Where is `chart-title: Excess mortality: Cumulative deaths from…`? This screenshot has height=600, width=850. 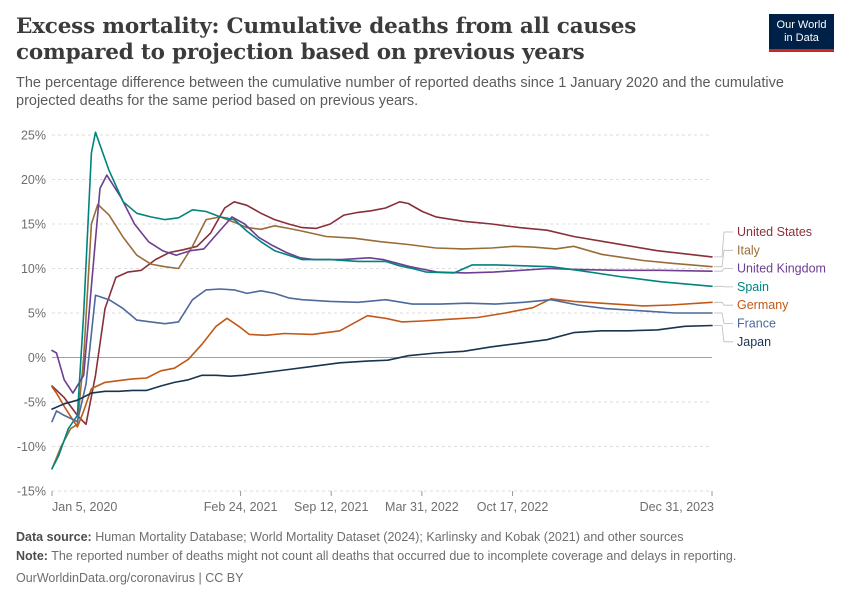 chart-title: Excess mortality: Cumulative deaths from… is located at coordinates (326, 39).